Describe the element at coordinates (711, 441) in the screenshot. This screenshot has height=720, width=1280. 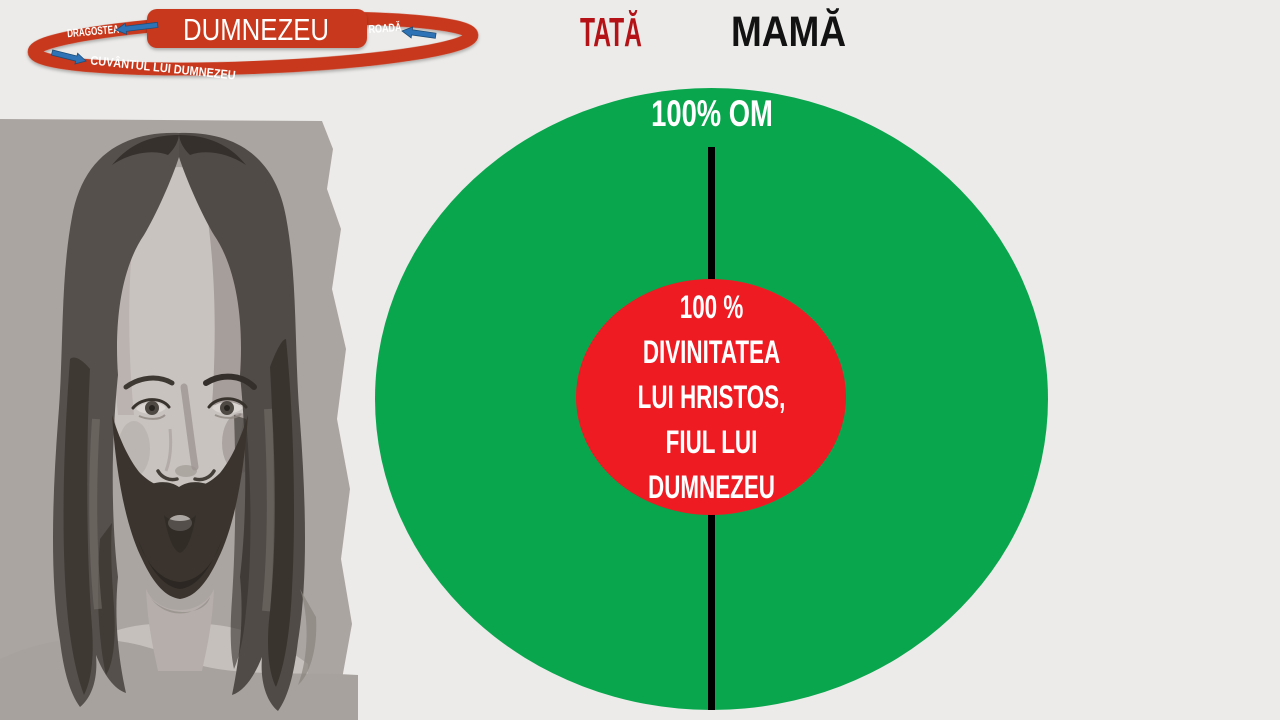
I see `divinity-line-4: FIUL LUI` at that location.